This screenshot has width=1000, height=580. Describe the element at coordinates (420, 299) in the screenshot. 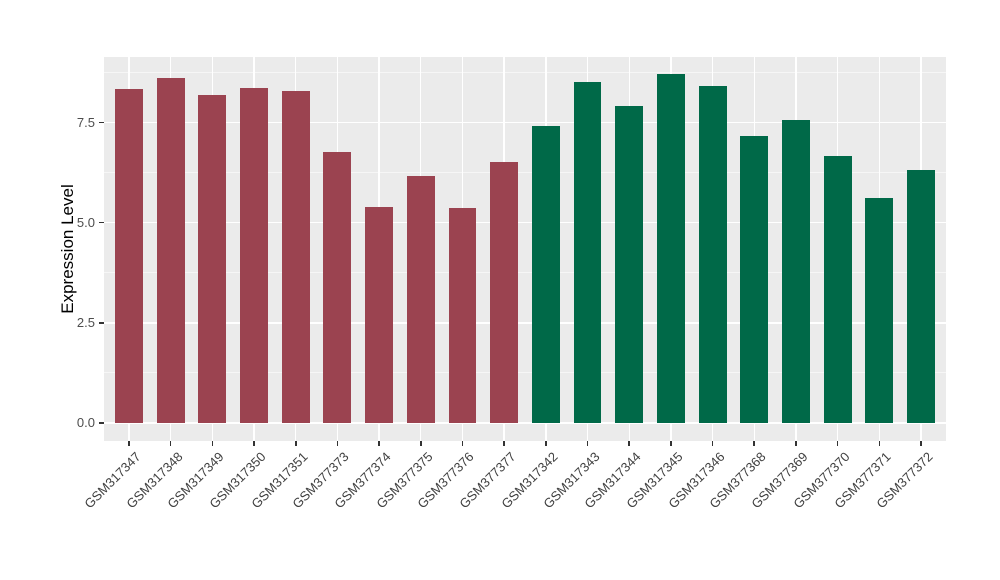

I see `bar-GSM377375` at that location.